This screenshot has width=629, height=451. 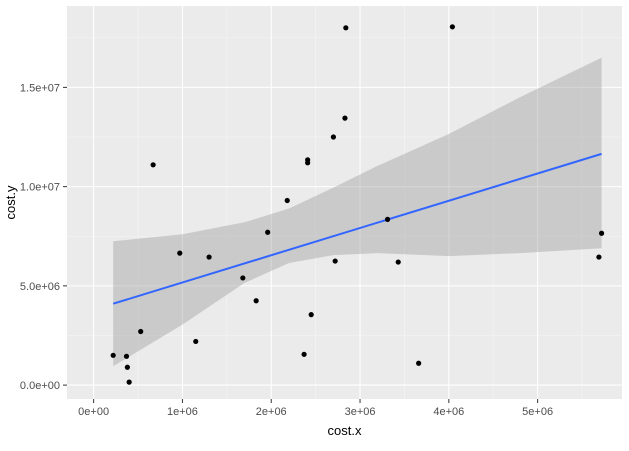 What do you see at coordinates (93, 412) in the screenshot?
I see `x-tick-label: 0e+00` at bounding box center [93, 412].